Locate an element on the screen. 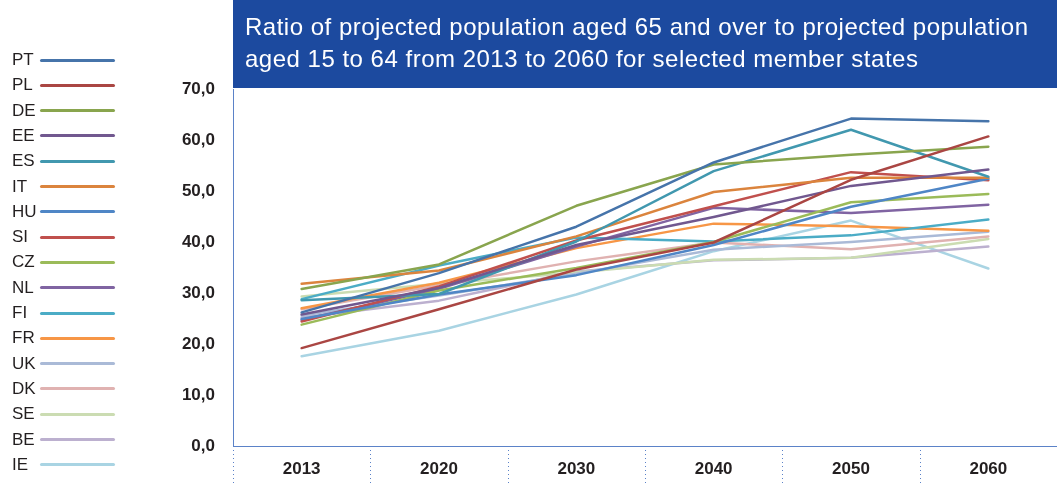 Image resolution: width=1057 pixels, height=486 pixels. legend-label: SI is located at coordinates (20, 237).